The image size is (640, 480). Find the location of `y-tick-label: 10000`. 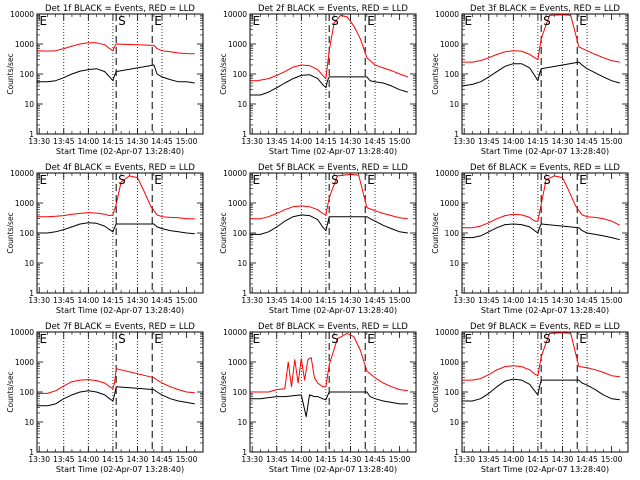

y-tick-label: 10000 is located at coordinates (235, 173).